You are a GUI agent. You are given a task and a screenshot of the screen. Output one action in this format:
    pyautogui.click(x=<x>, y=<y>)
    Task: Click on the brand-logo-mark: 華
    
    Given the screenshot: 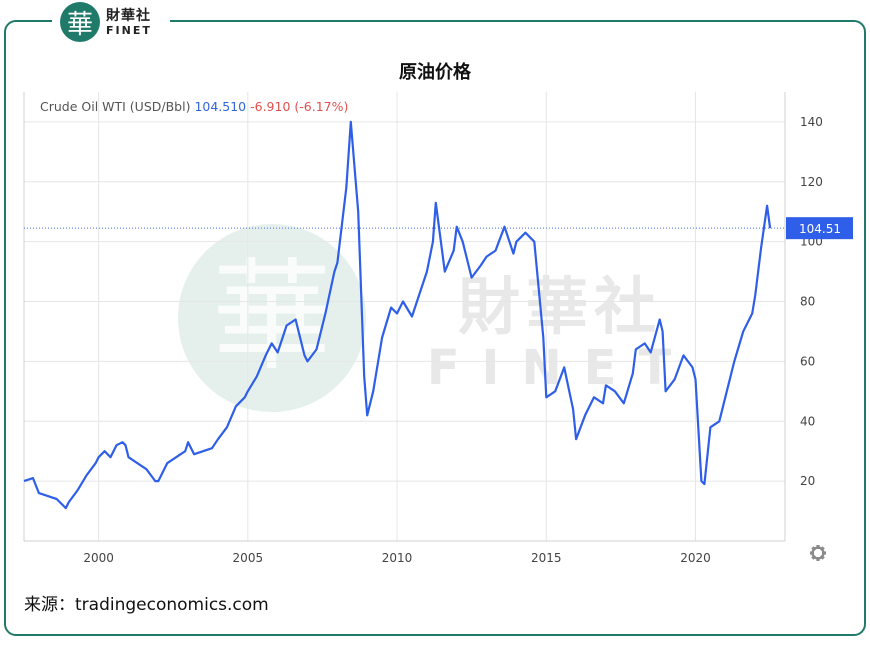 What is the action you would take?
    pyautogui.click(x=80, y=22)
    